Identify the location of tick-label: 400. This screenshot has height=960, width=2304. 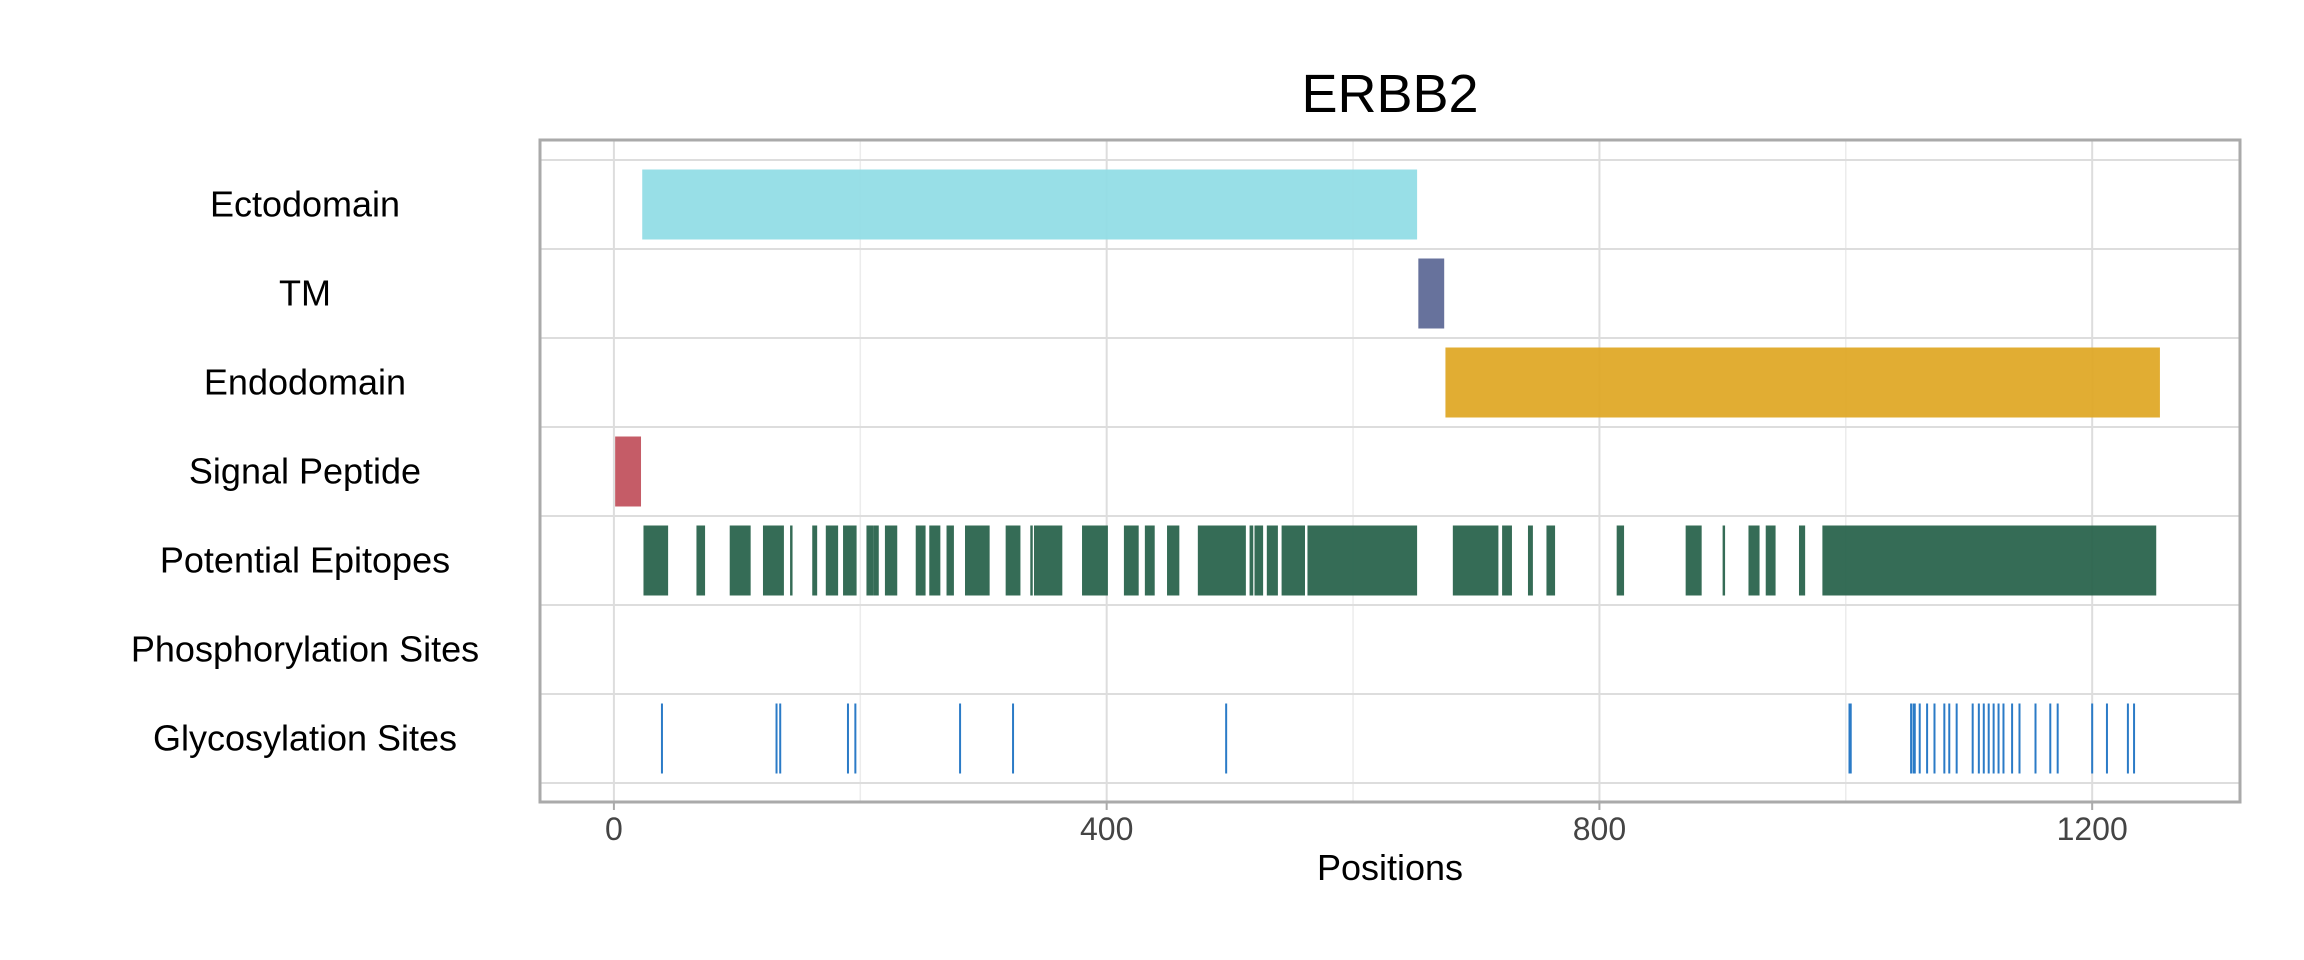
(1106, 829).